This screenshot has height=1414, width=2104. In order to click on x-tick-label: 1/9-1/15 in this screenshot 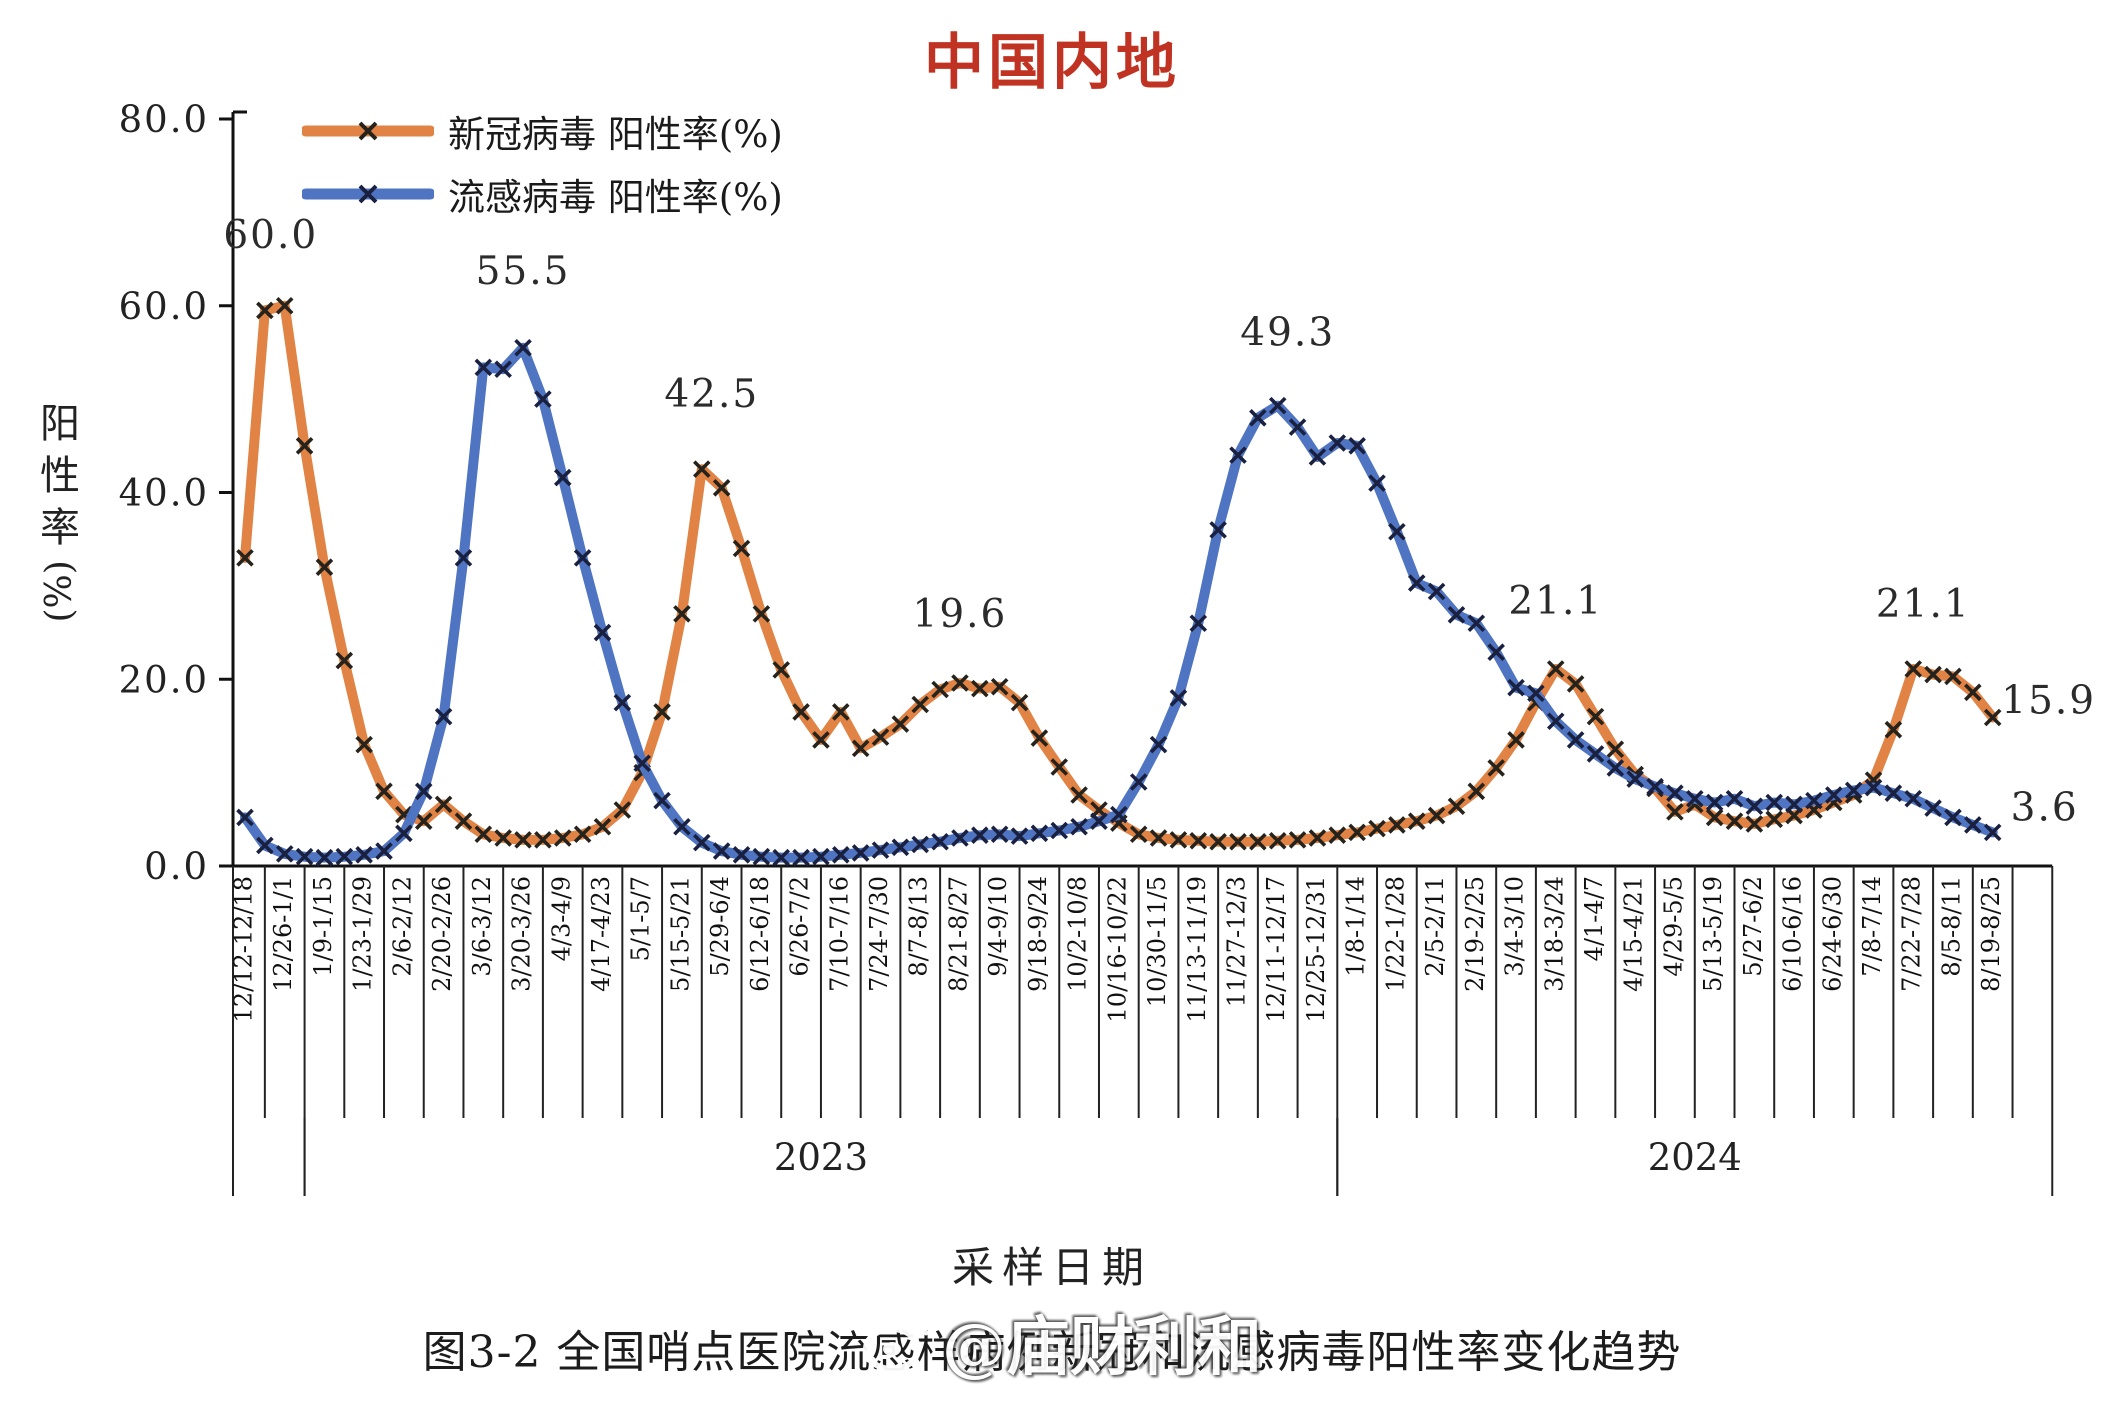, I will do `click(323, 926)`.